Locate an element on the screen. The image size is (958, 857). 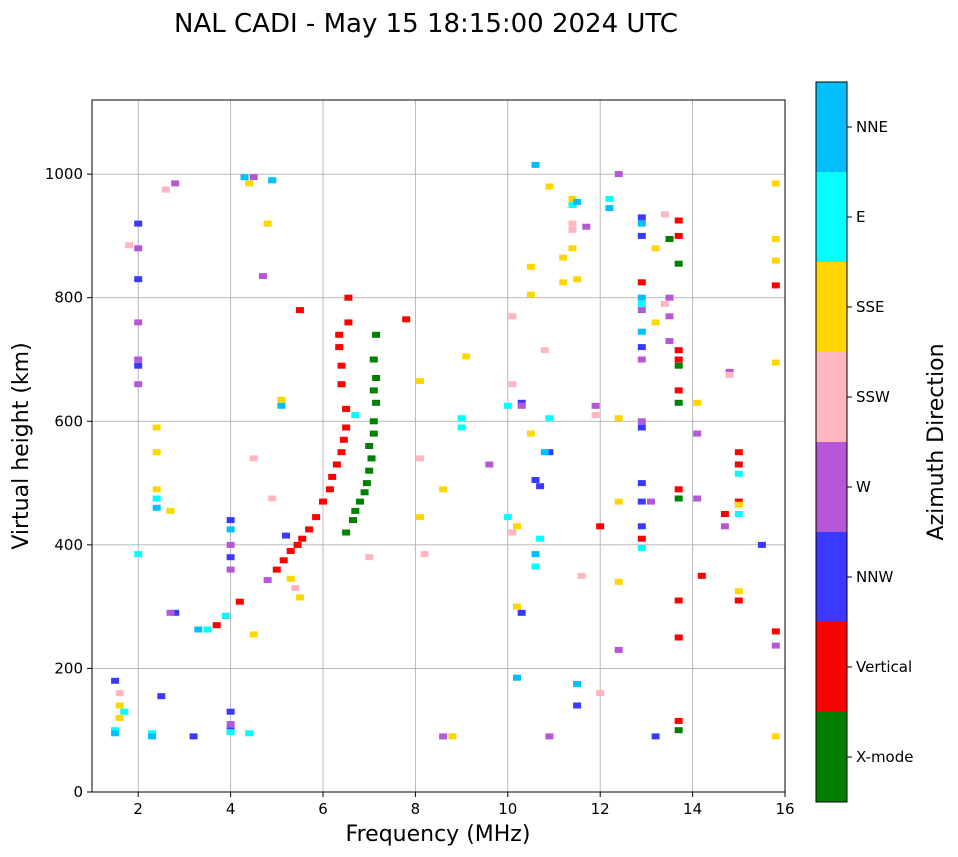
colorbar-frame is located at coordinates (831, 442).